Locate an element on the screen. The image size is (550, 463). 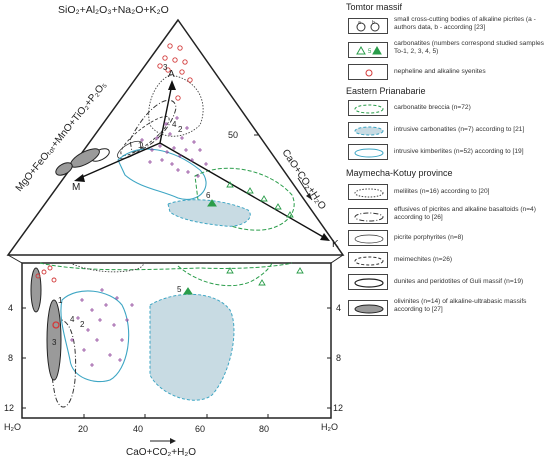
trend-arrow-k-head is located at coordinates (325, 237).